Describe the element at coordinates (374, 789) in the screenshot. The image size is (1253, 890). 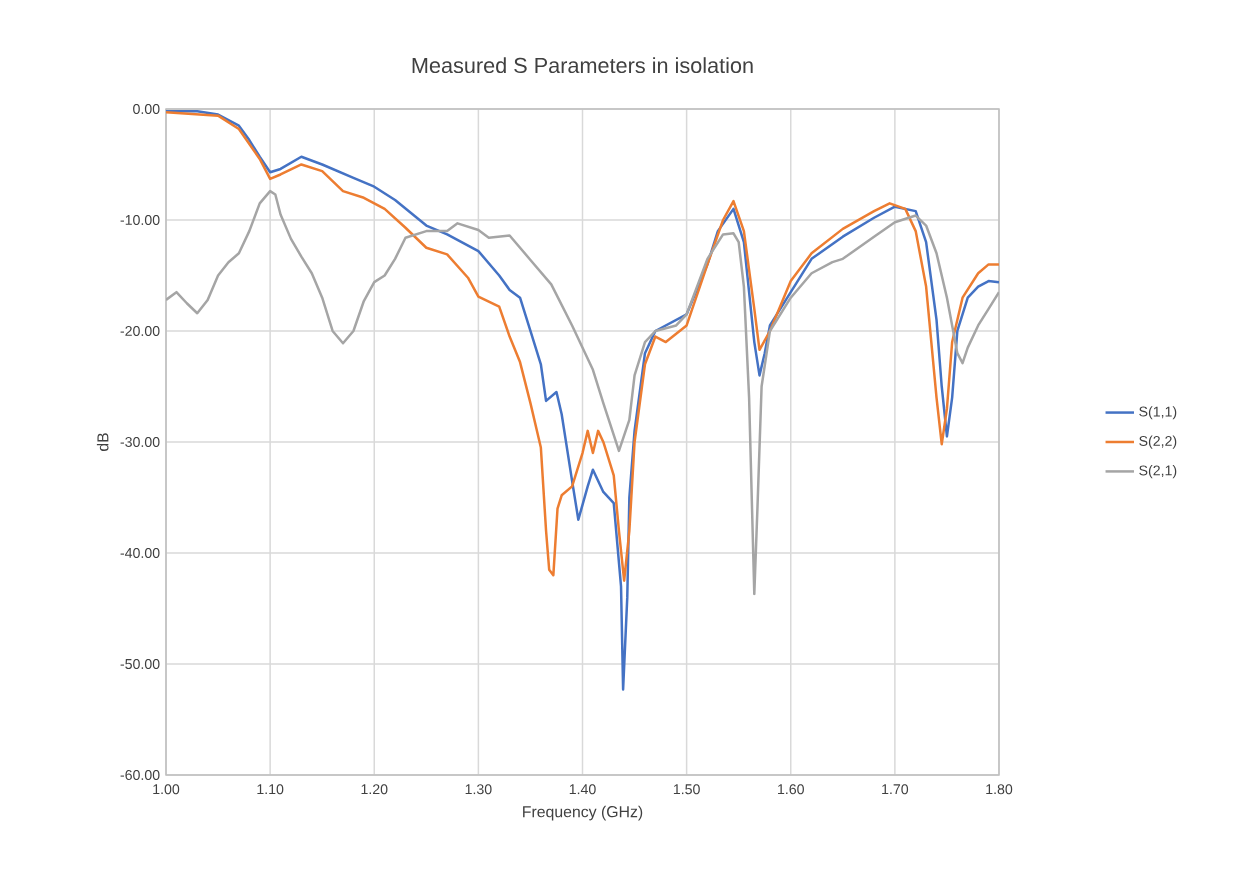
I see `x-tick-label: 1.20` at that location.